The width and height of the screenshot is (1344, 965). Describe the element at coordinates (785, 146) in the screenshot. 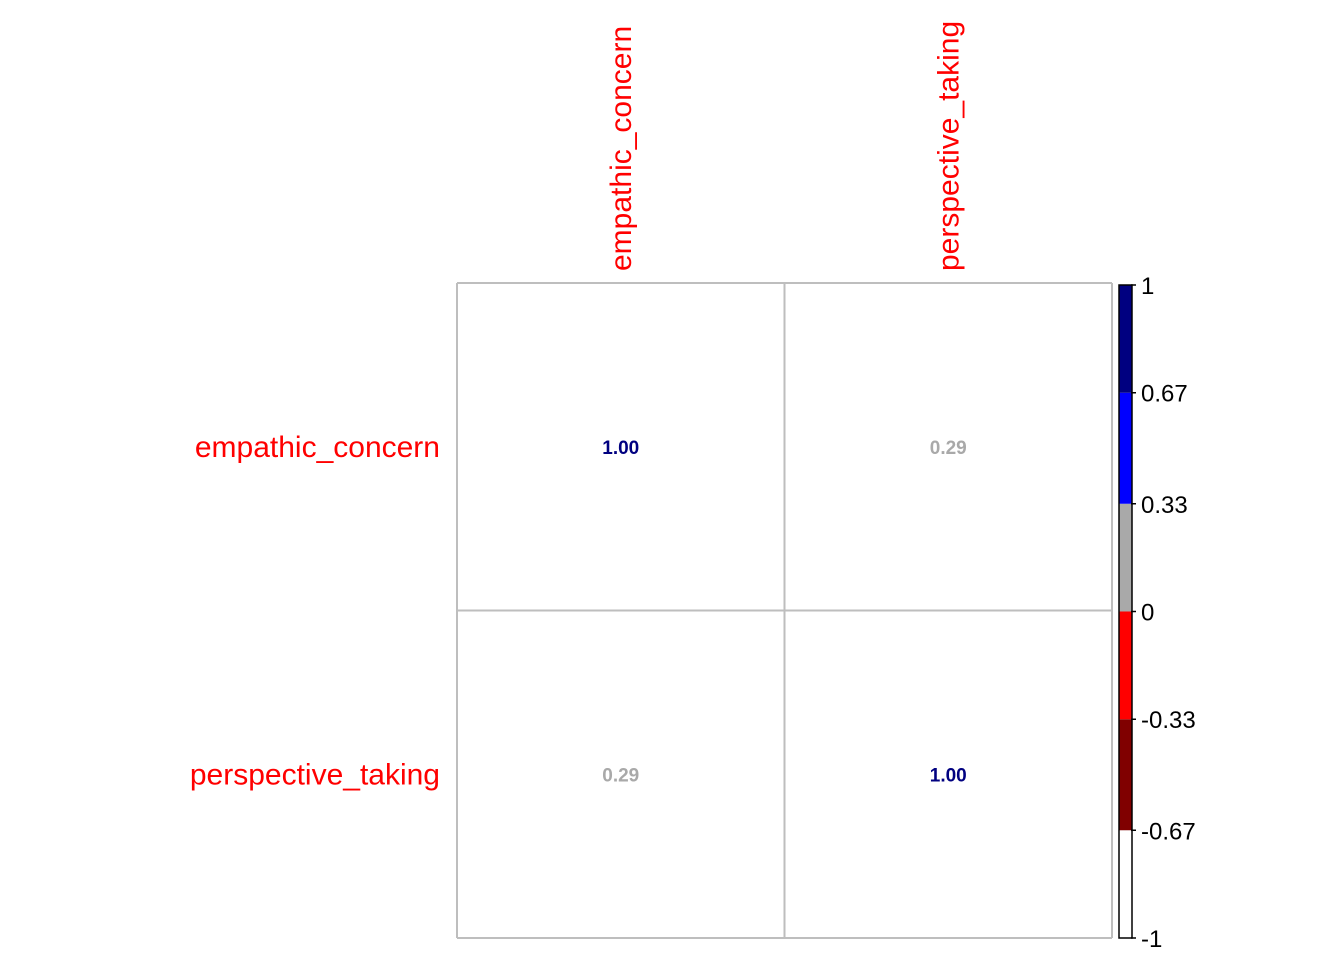

I see `column-labels: empathic_concern perspective_taking` at that location.